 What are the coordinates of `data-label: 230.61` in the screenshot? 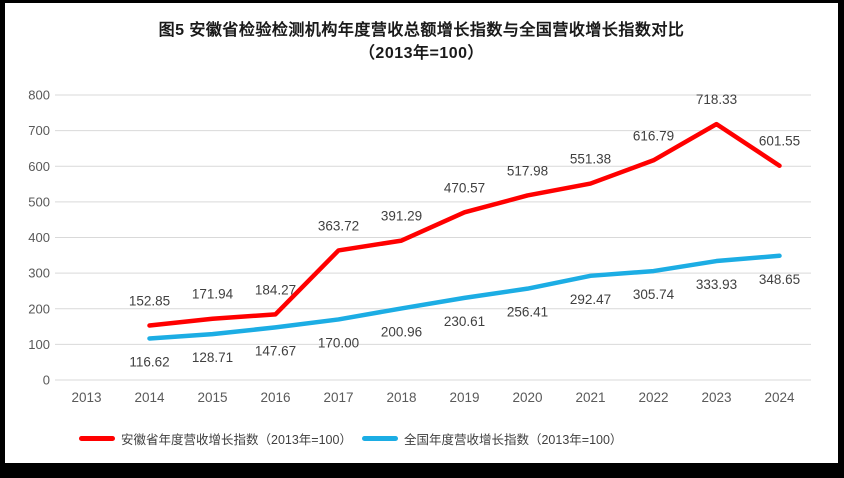 It's located at (464, 321).